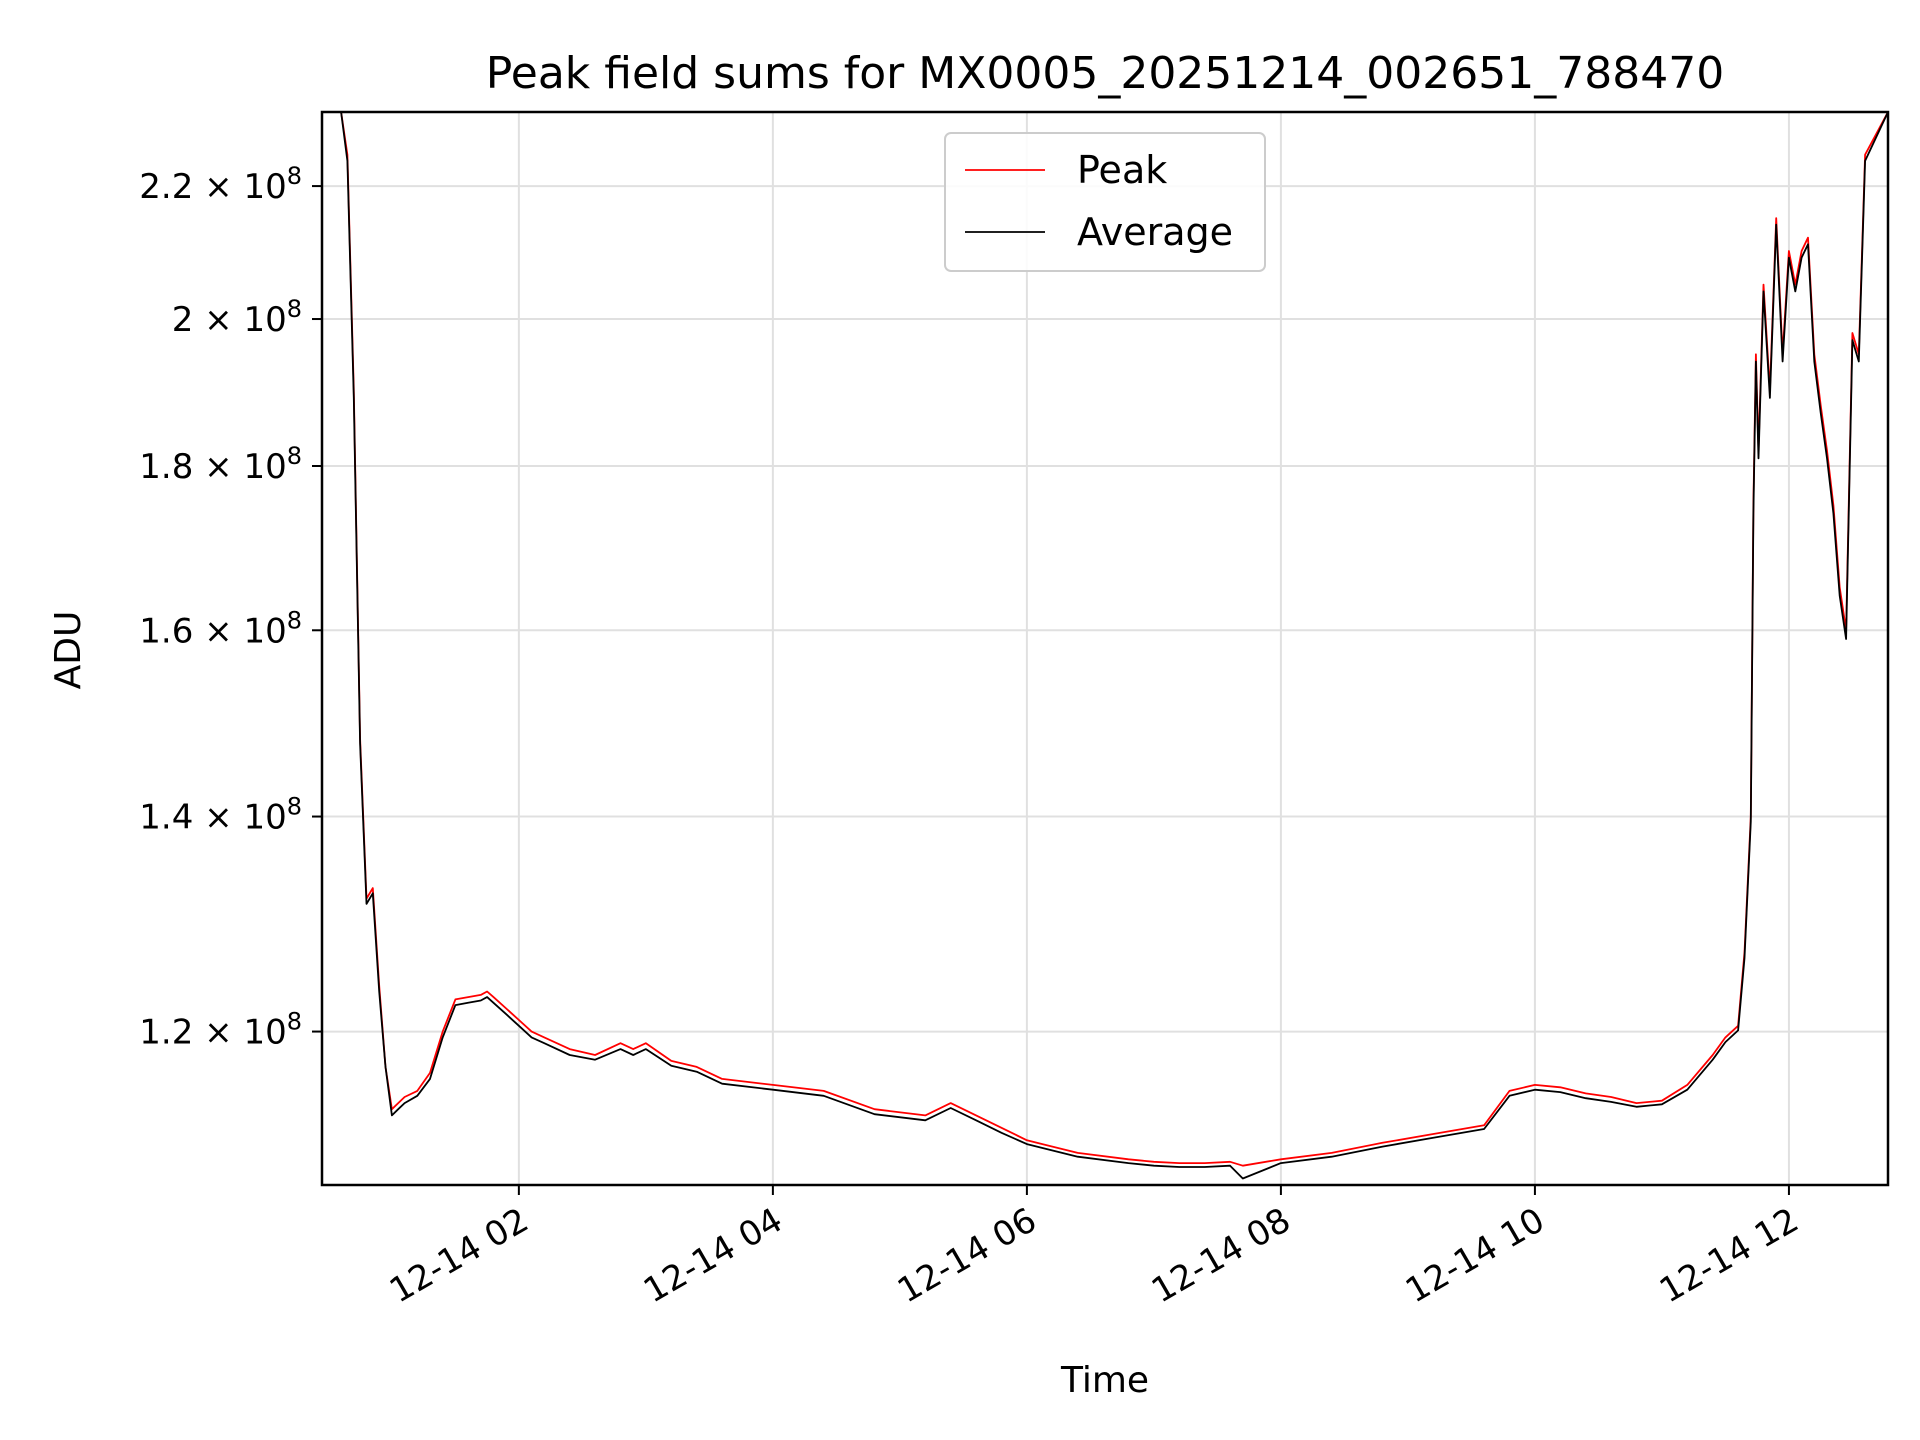 The height and width of the screenshot is (1440, 1920). What do you see at coordinates (220, 1030) in the screenshot?
I see `y-tick-label: 1.2 × 10⁸` at bounding box center [220, 1030].